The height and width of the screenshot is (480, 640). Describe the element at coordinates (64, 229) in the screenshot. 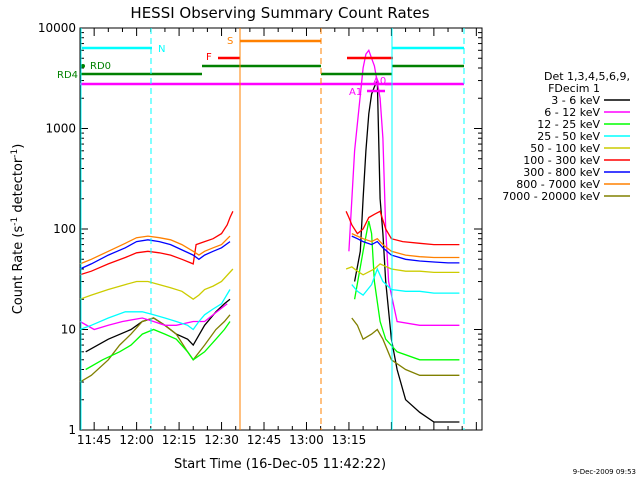

I see `y-tick-label: 100` at that location.